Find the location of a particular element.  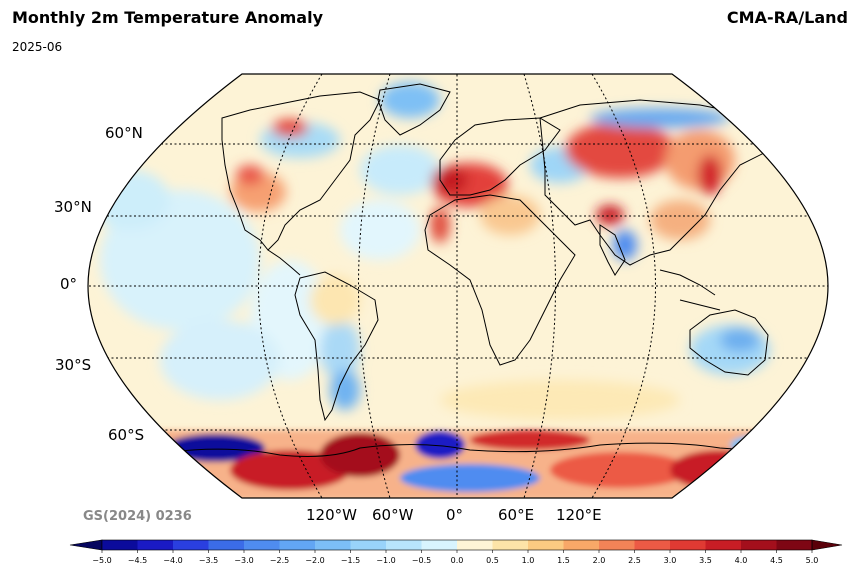

colorbar-tick-label: 1.0 is located at coordinates (528, 560).